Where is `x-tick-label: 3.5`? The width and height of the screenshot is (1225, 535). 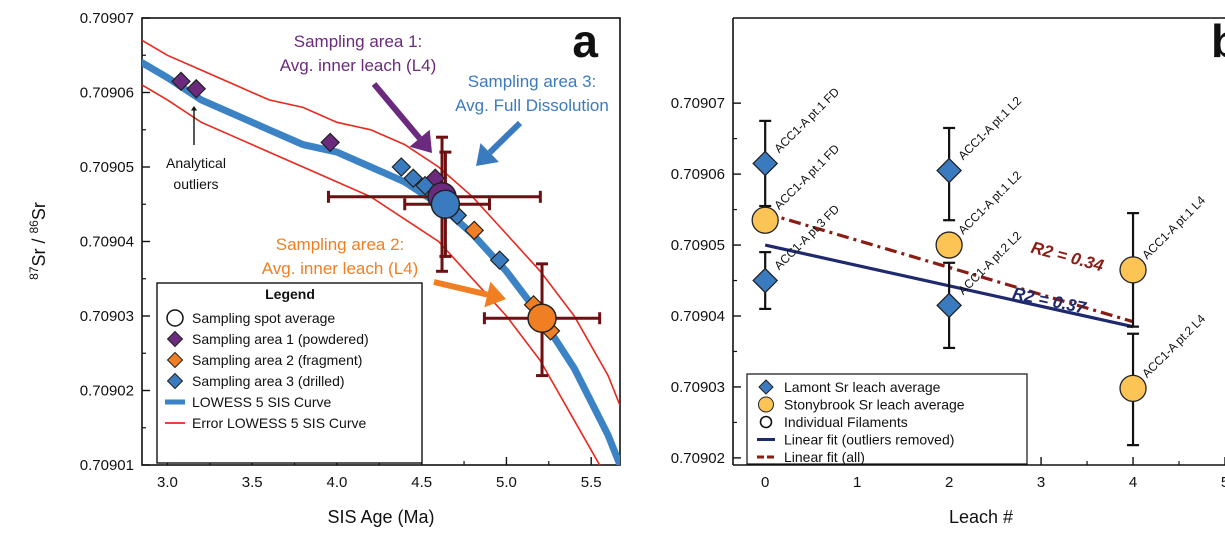
x-tick-label: 3.5 is located at coordinates (252, 482).